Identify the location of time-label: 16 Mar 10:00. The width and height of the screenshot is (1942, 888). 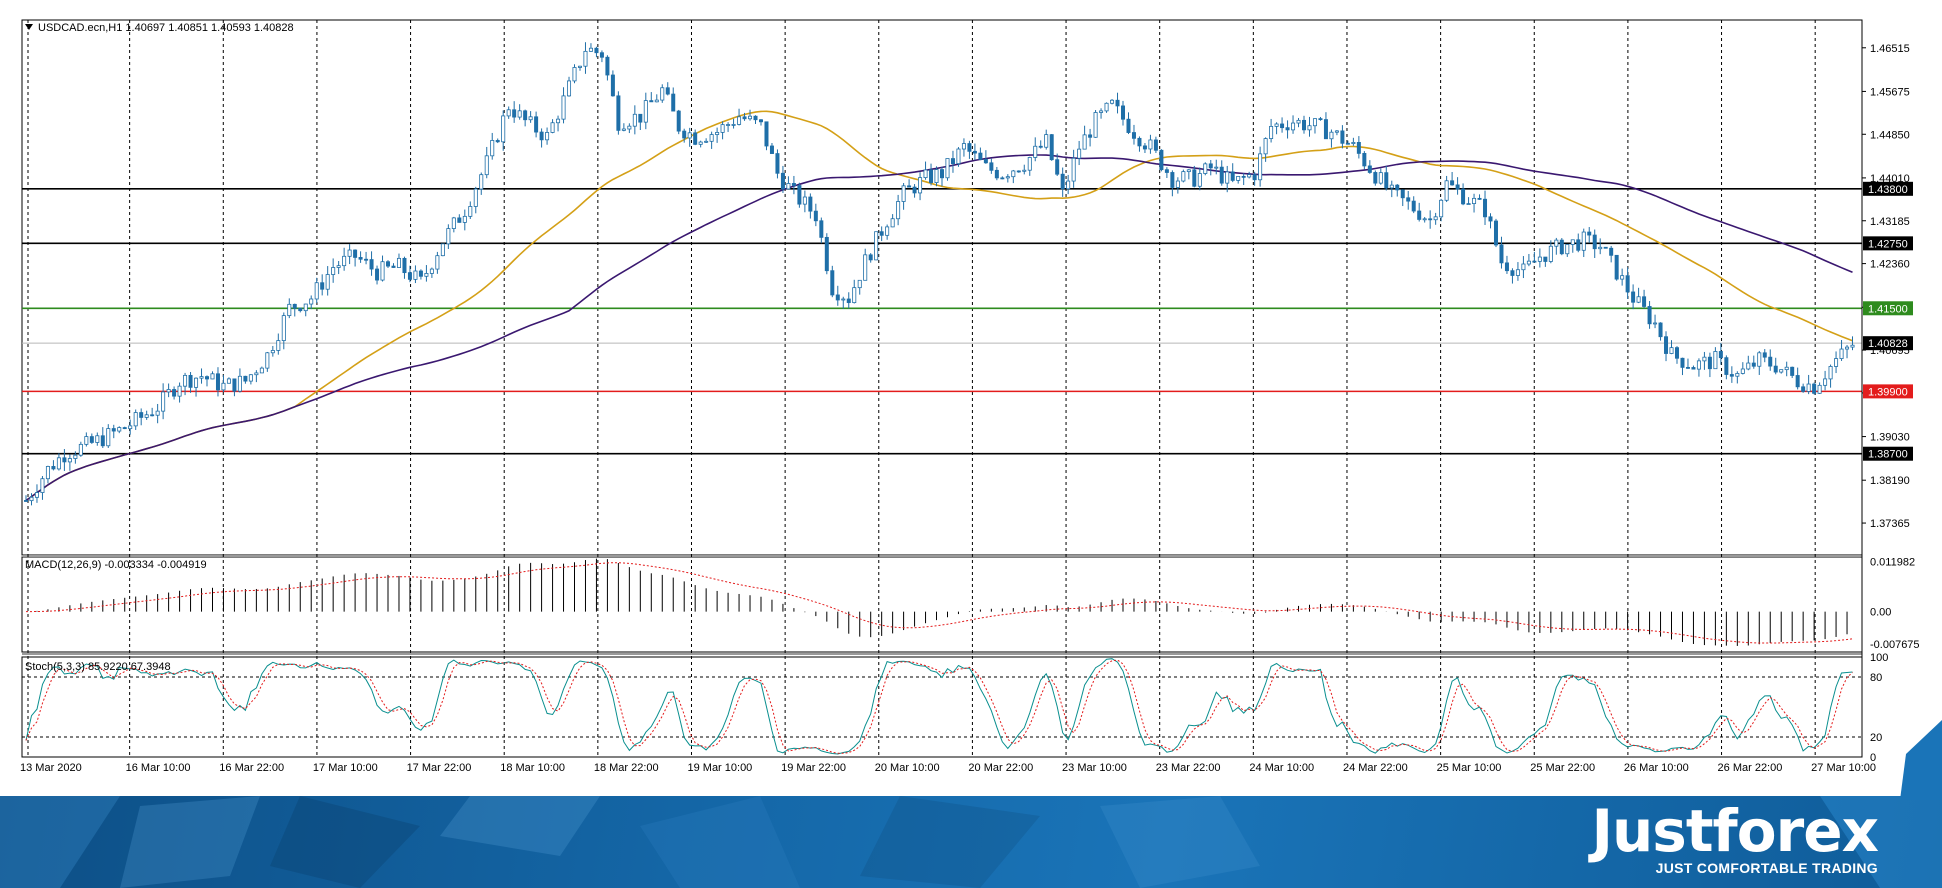
(158, 768).